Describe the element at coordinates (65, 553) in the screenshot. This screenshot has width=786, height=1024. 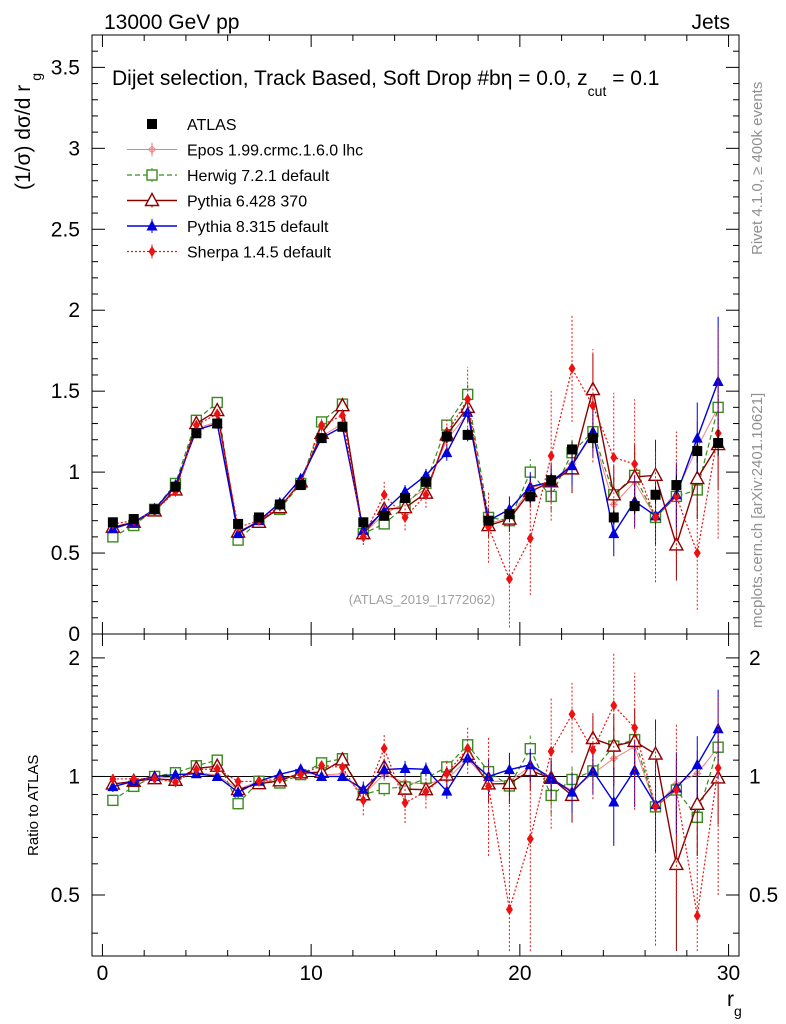
I see `y-tick-label: 0.5` at that location.